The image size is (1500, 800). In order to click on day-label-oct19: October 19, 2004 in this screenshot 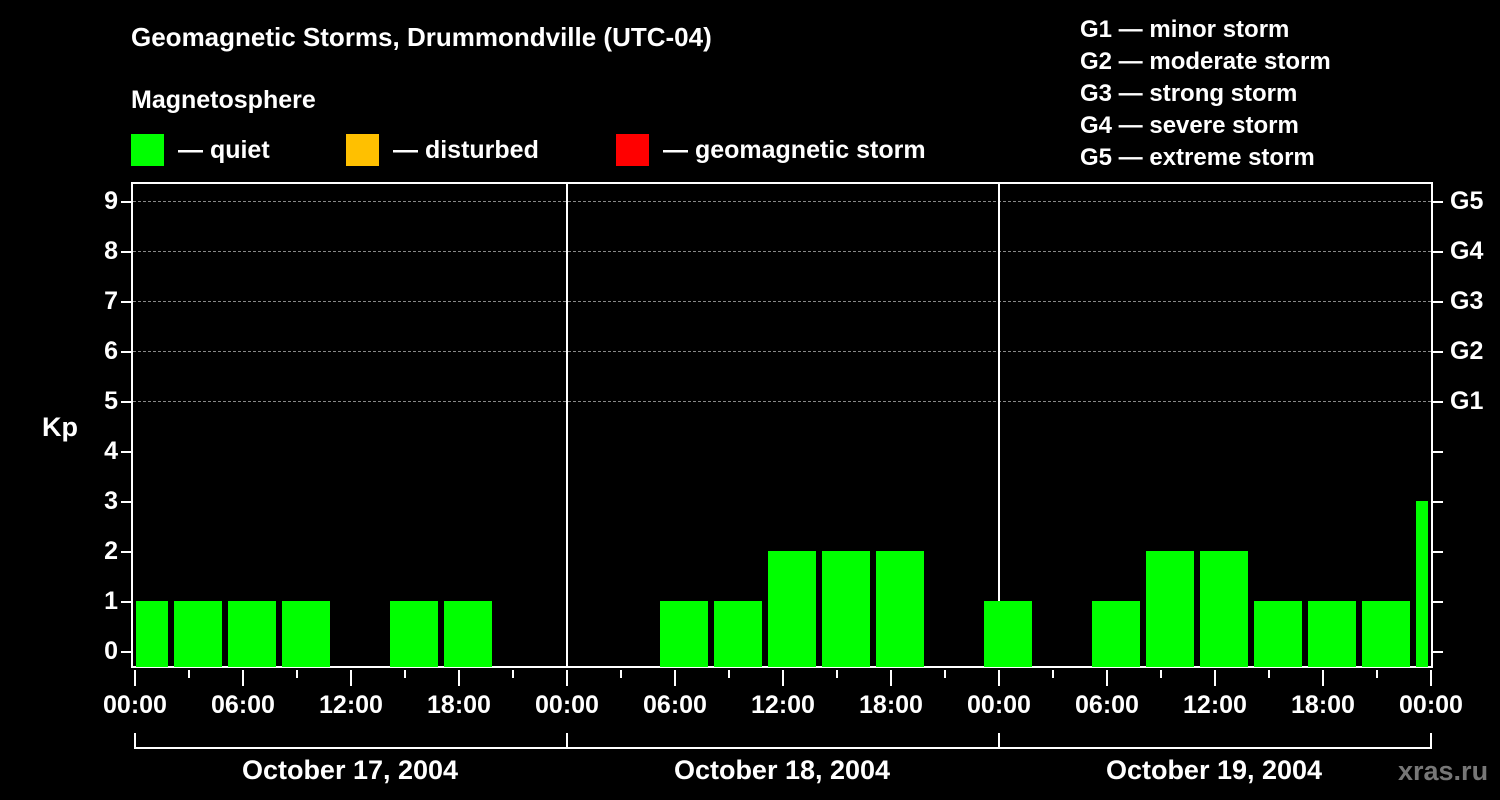, I will do `click(1214, 770)`.